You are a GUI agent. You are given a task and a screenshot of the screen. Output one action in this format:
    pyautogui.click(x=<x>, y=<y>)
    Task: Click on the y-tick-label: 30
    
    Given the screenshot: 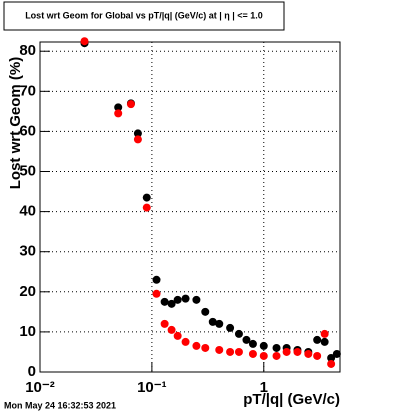 What is the action you would take?
    pyautogui.click(x=27, y=251)
    